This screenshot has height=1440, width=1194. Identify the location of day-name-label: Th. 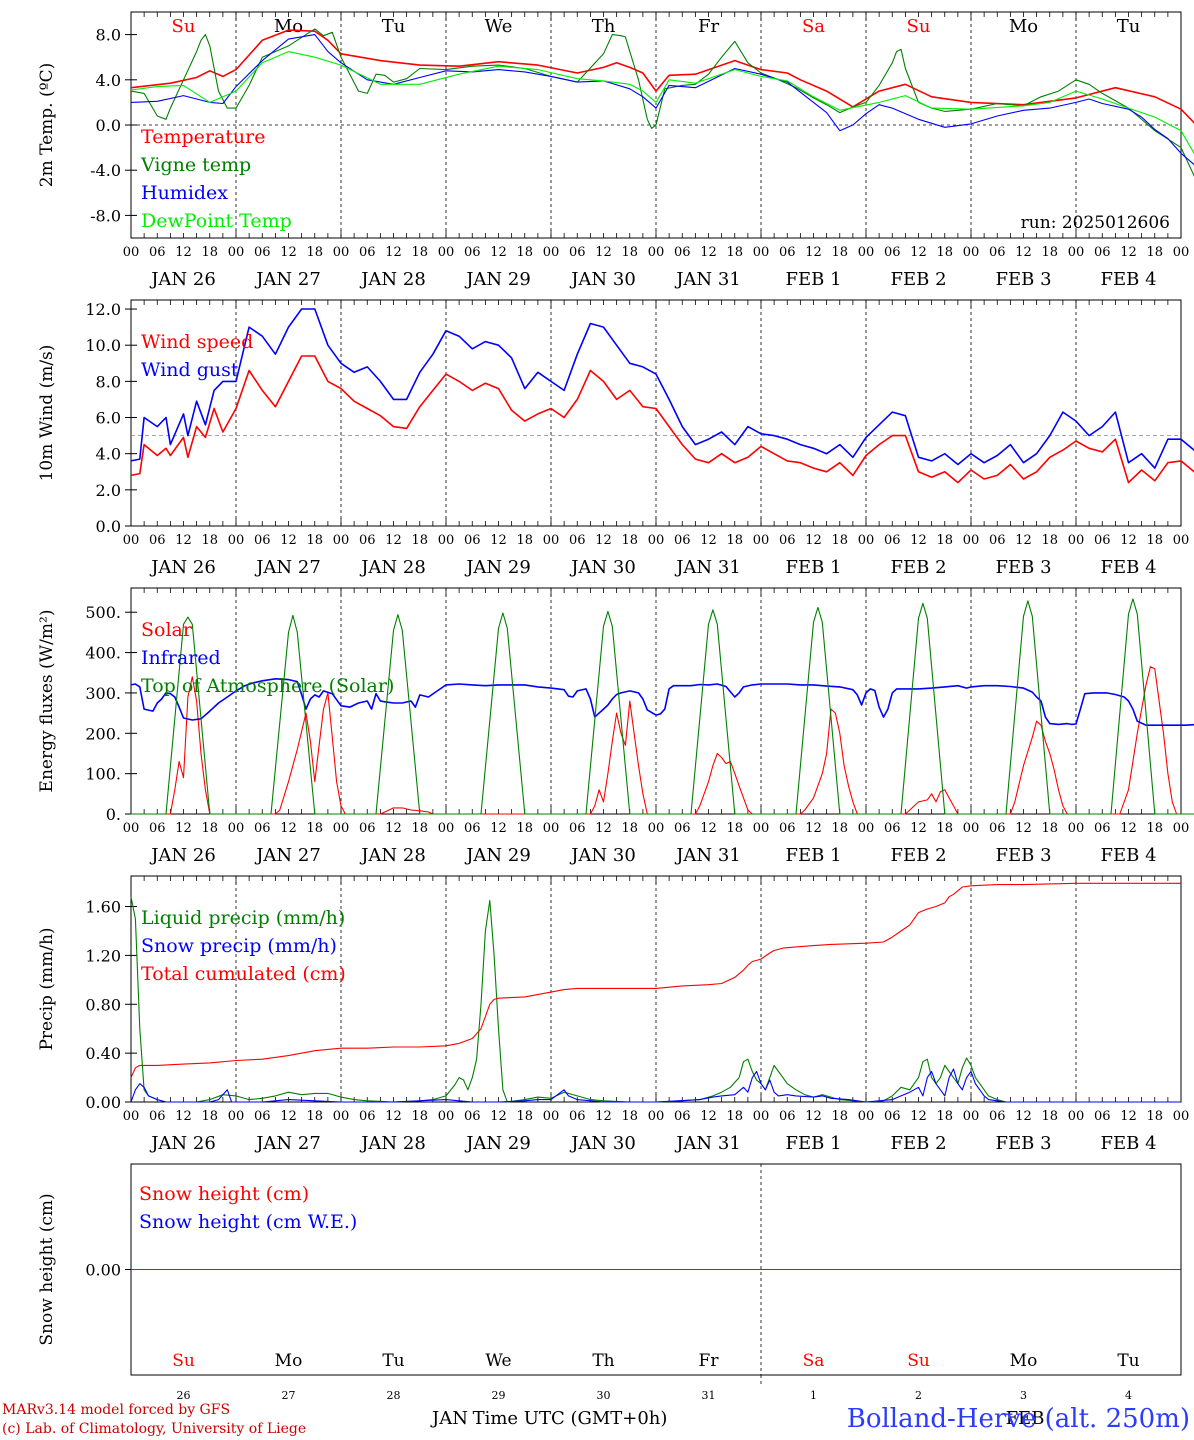
(604, 26).